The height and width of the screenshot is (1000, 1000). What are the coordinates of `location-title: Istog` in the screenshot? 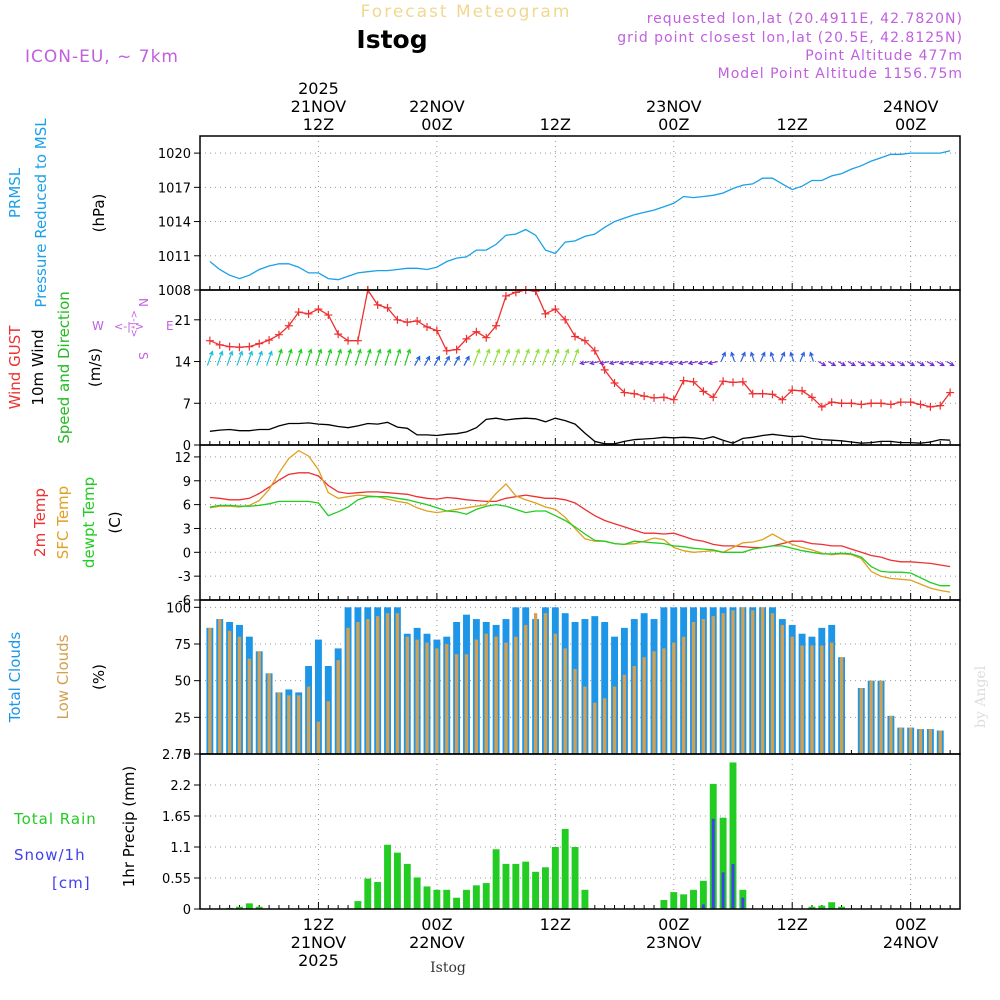 It's located at (391, 39).